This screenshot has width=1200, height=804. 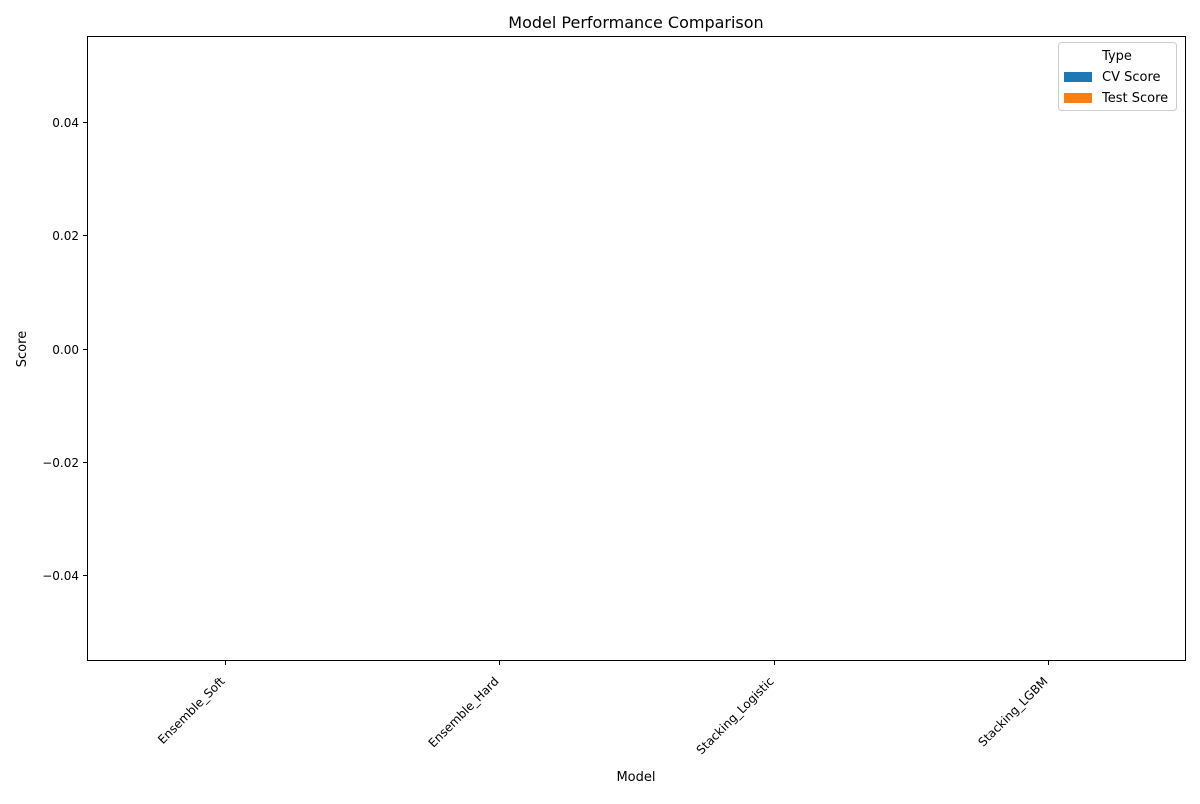 I want to click on y-tick-label: 0.04, so click(x=65, y=123).